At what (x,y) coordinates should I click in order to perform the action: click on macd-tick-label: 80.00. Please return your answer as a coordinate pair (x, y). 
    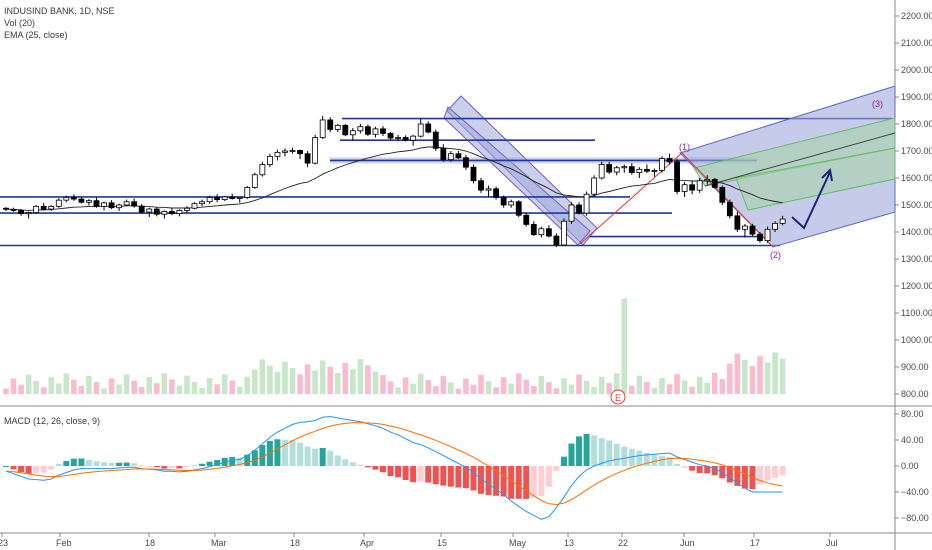
    Looking at the image, I should click on (912, 414).